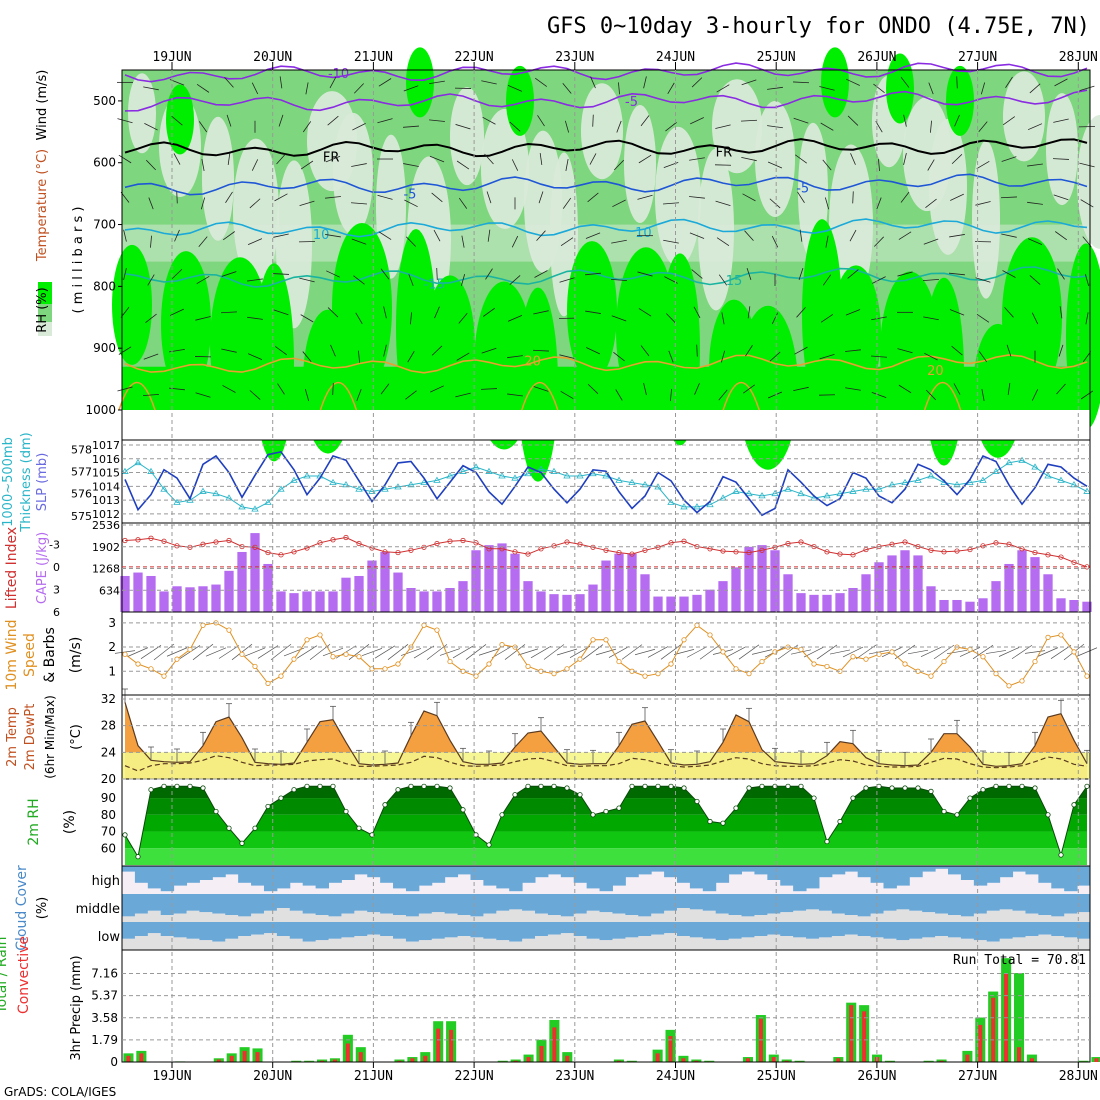 Image resolution: width=1100 pixels, height=1100 pixels. Describe the element at coordinates (106, 569) in the screenshot. I see `cape-tick-label: 1268` at that location.